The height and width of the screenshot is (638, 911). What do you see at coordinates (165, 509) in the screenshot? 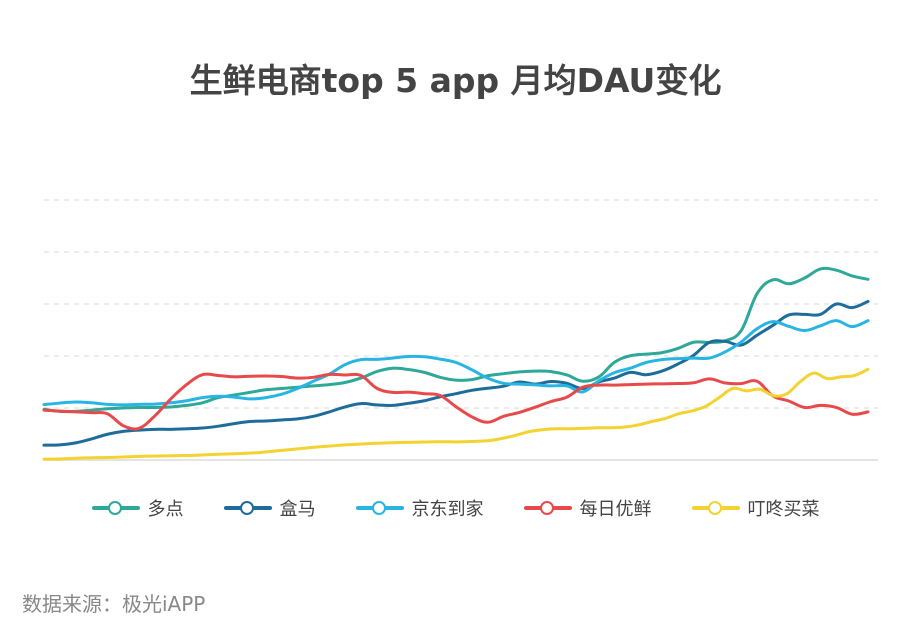
I see `legend-label: 多点` at bounding box center [165, 509].